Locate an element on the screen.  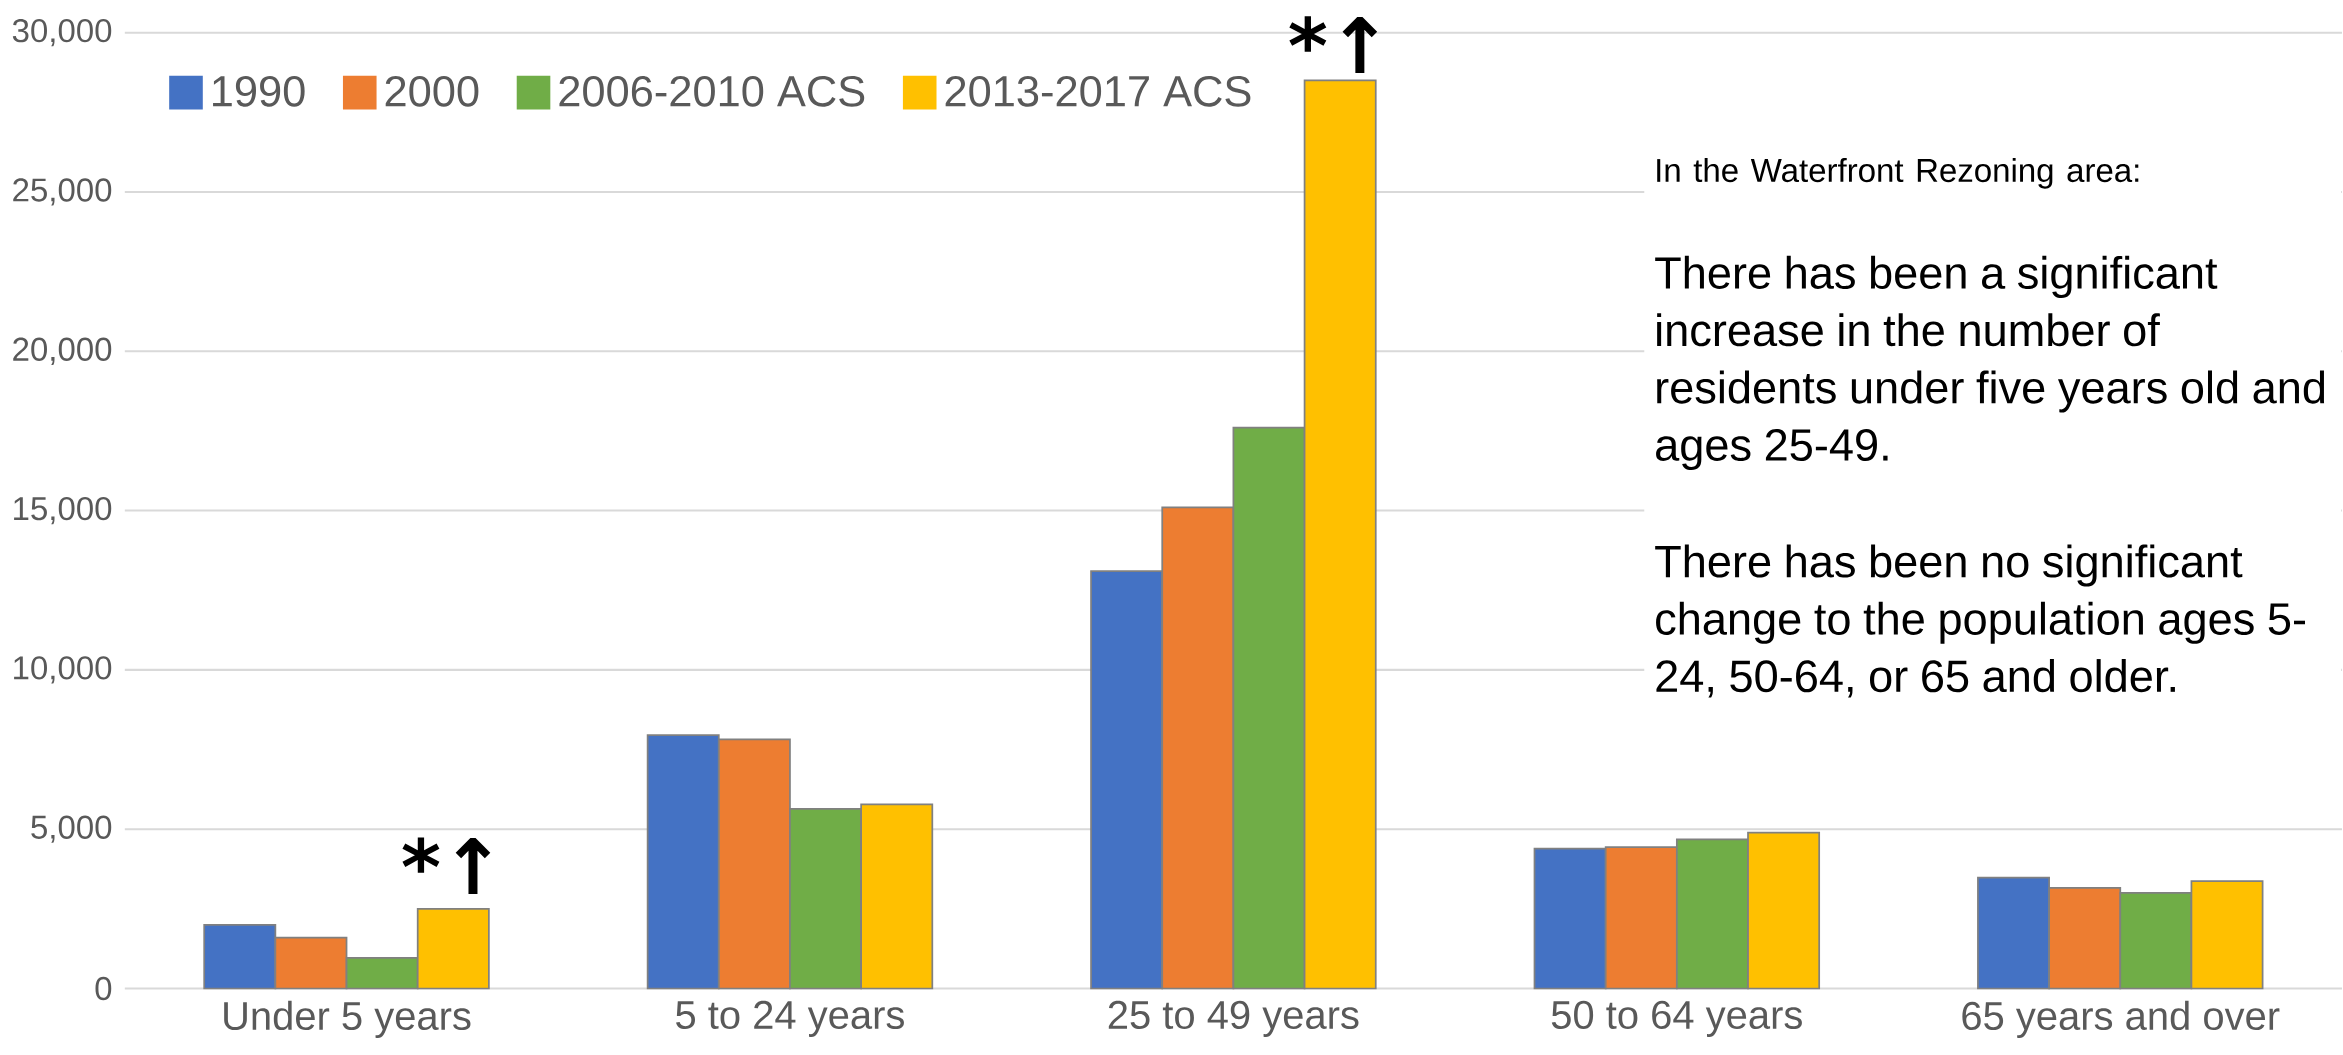
x-tick-label: 50 to 64 years is located at coordinates (1676, 1019).